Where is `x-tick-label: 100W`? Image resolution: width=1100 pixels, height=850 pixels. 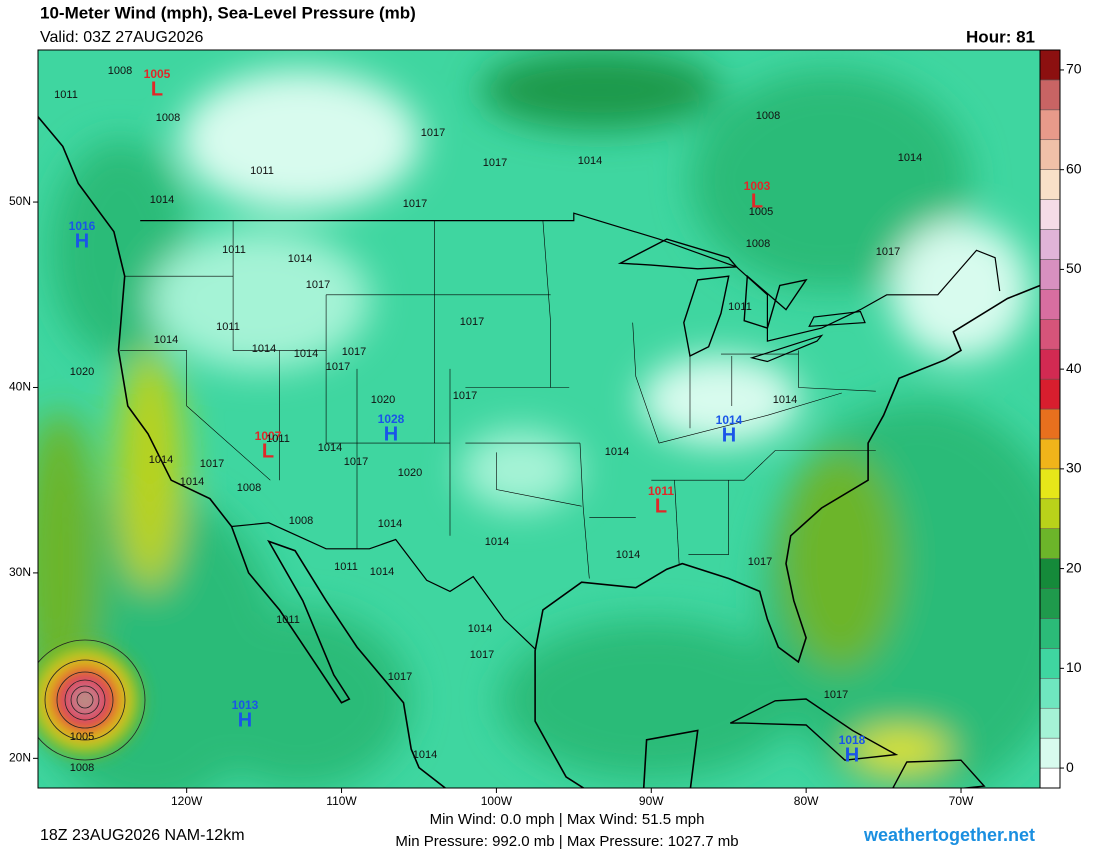
x-tick-label: 100W is located at coordinates (497, 801).